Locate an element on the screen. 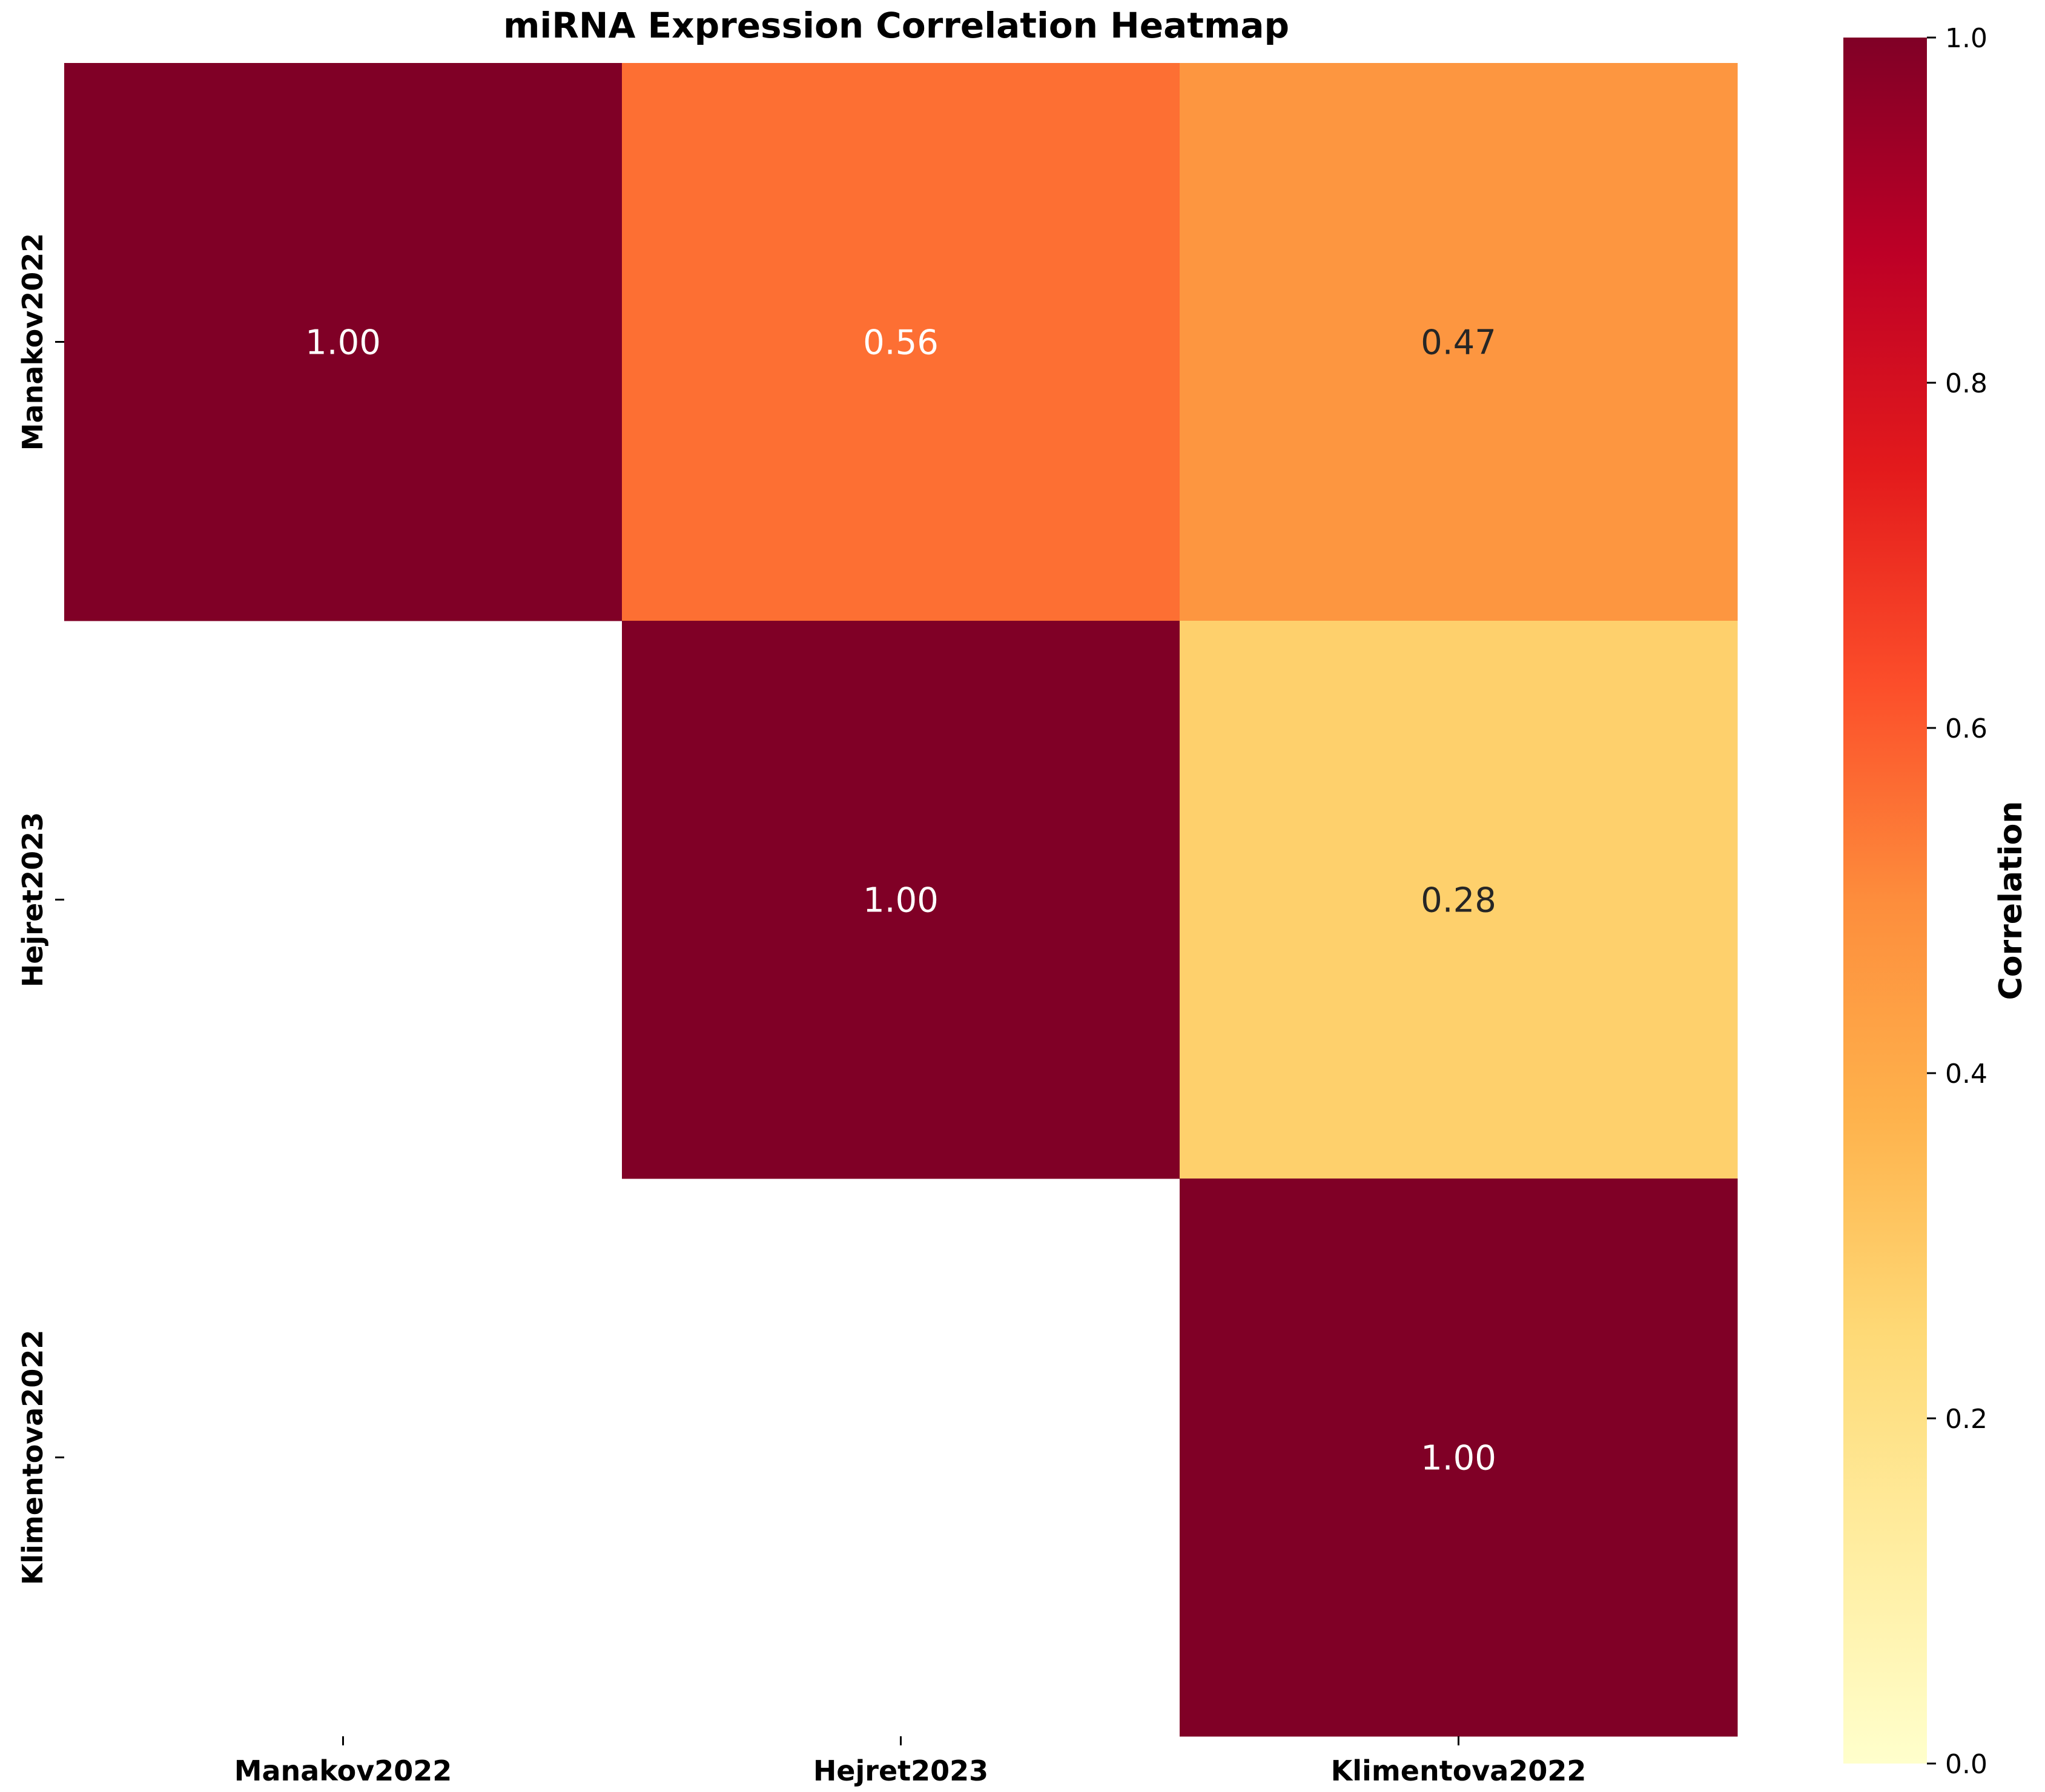 The image size is (2045, 1792). cell-label-2-2: 1.00 is located at coordinates (1458, 1458).